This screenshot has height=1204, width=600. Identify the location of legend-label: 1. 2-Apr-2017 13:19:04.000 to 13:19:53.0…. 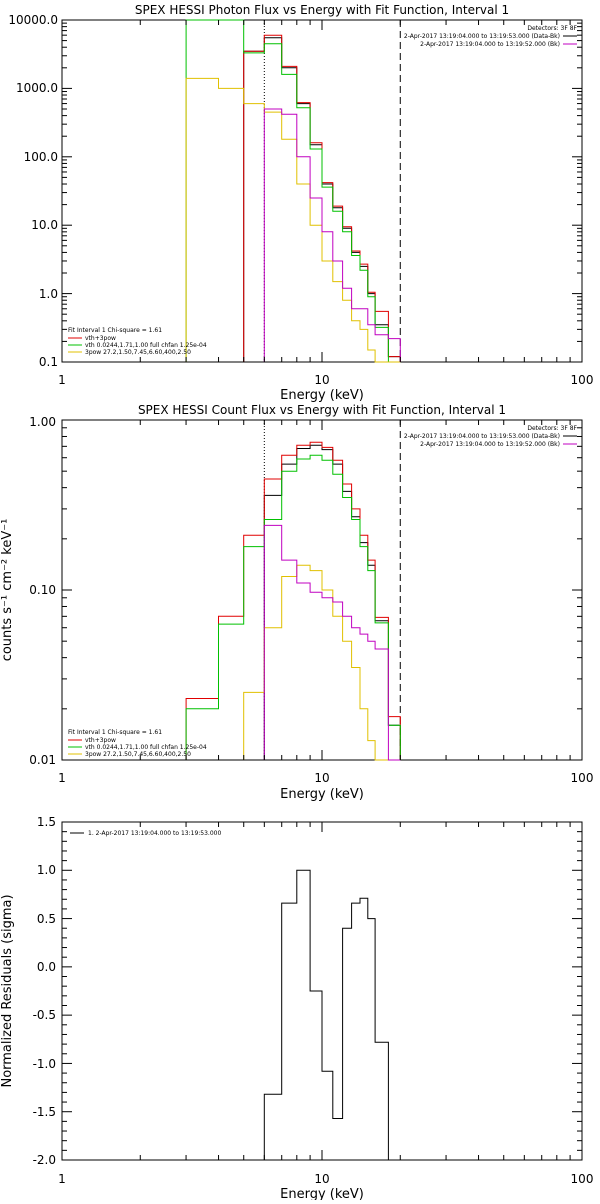
(154, 833).